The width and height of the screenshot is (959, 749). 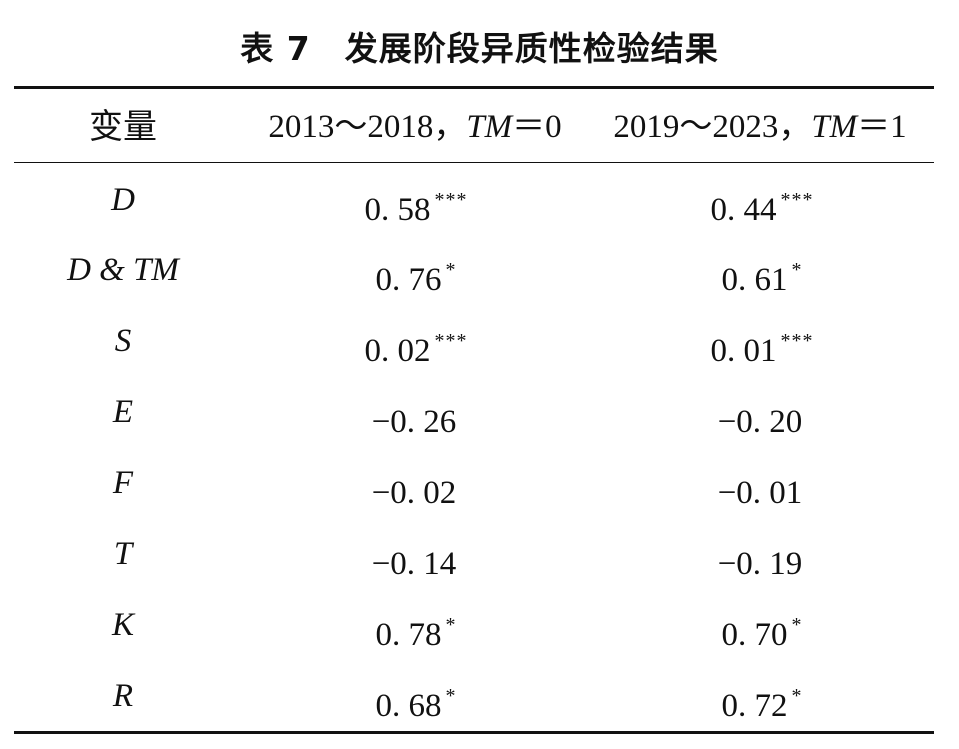 What do you see at coordinates (474, 732) in the screenshot?
I see `bottom-rule` at bounding box center [474, 732].